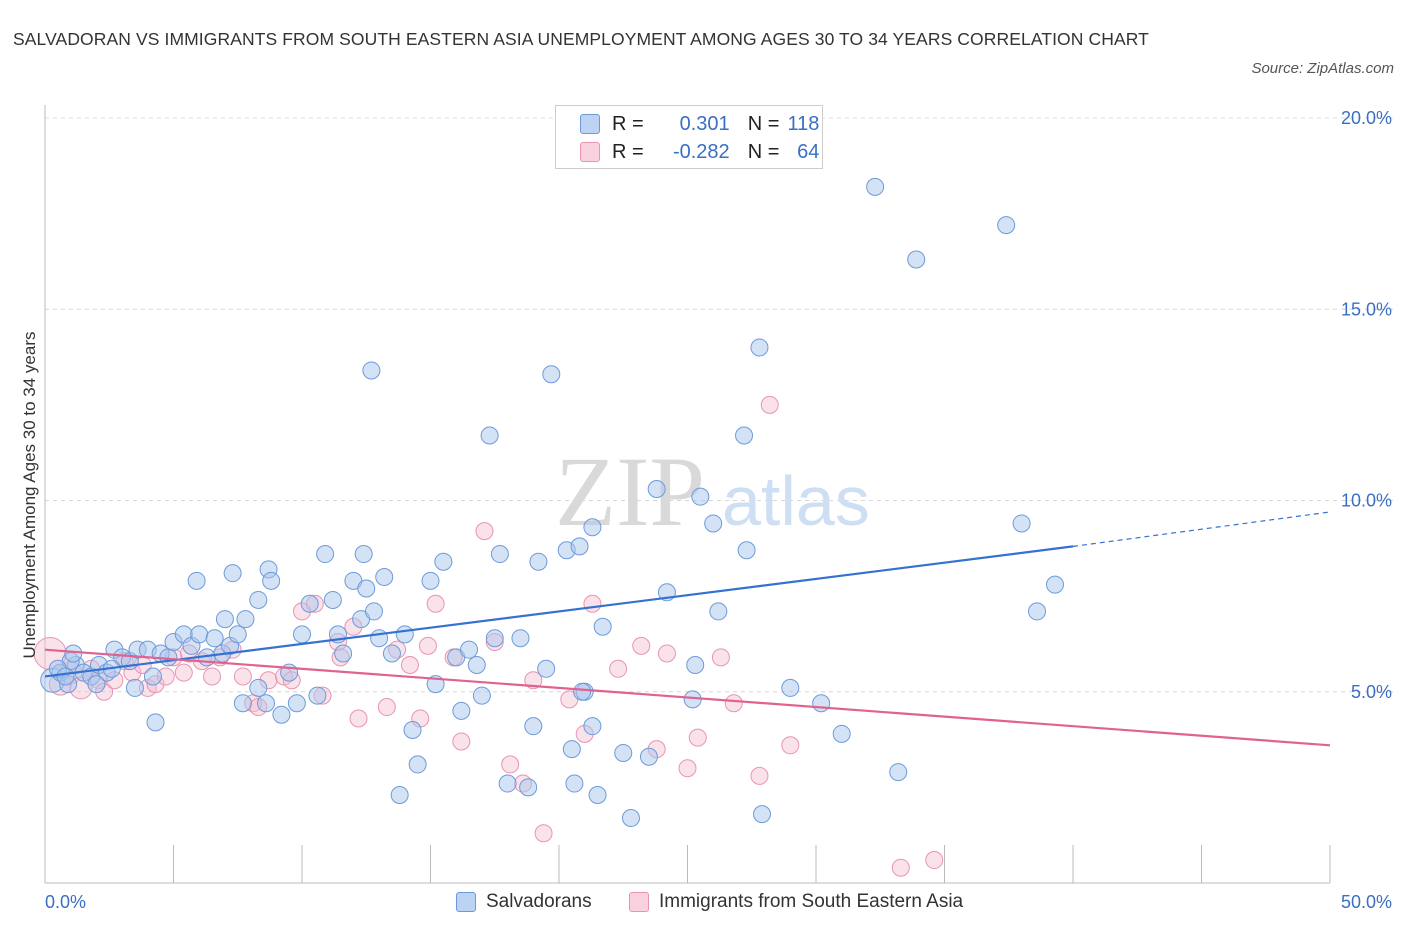 The height and width of the screenshot is (930, 1406). Describe the element at coordinates (1366, 501) in the screenshot. I see `y-tick-label: 10.0%` at that location.